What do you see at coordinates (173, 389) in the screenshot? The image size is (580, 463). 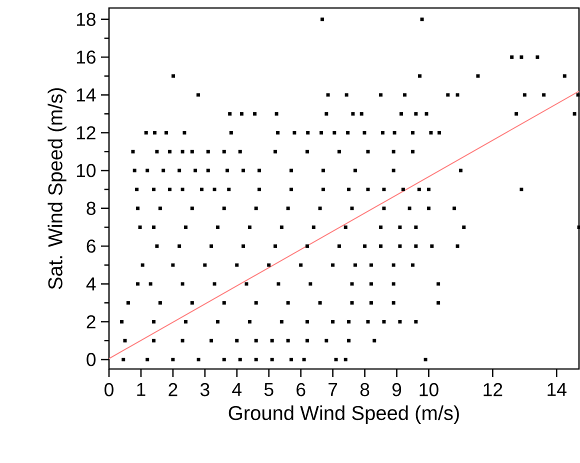 I see `x-tick-label: 2` at bounding box center [173, 389].